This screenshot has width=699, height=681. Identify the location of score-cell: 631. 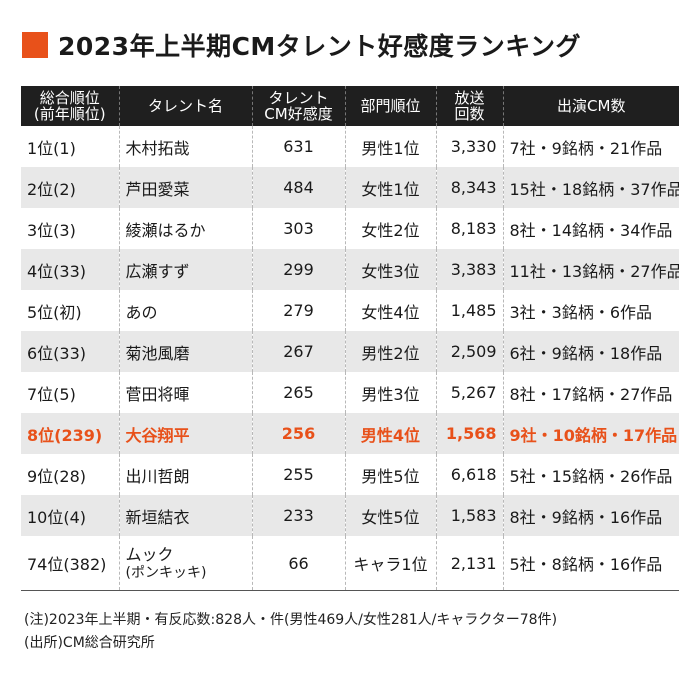
(298, 146).